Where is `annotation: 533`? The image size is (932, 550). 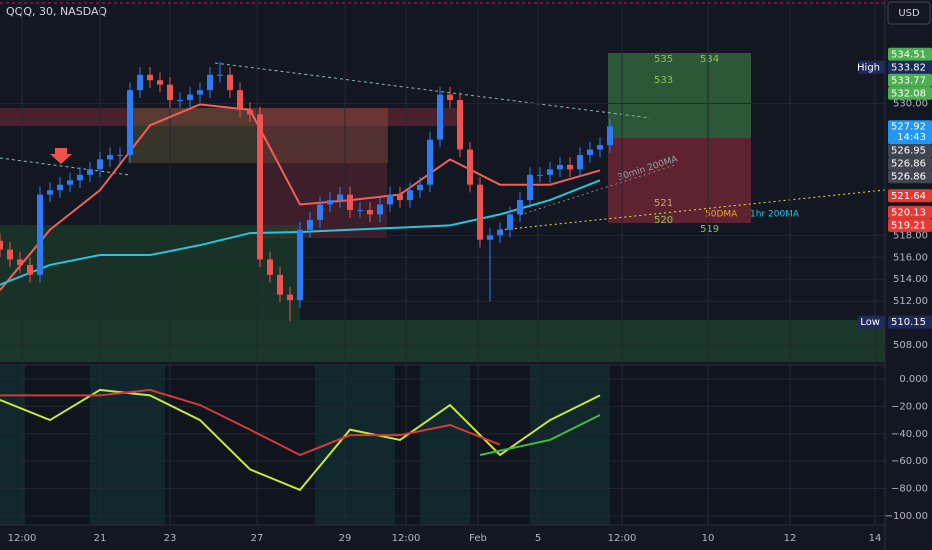 annotation: 533 is located at coordinates (663, 80).